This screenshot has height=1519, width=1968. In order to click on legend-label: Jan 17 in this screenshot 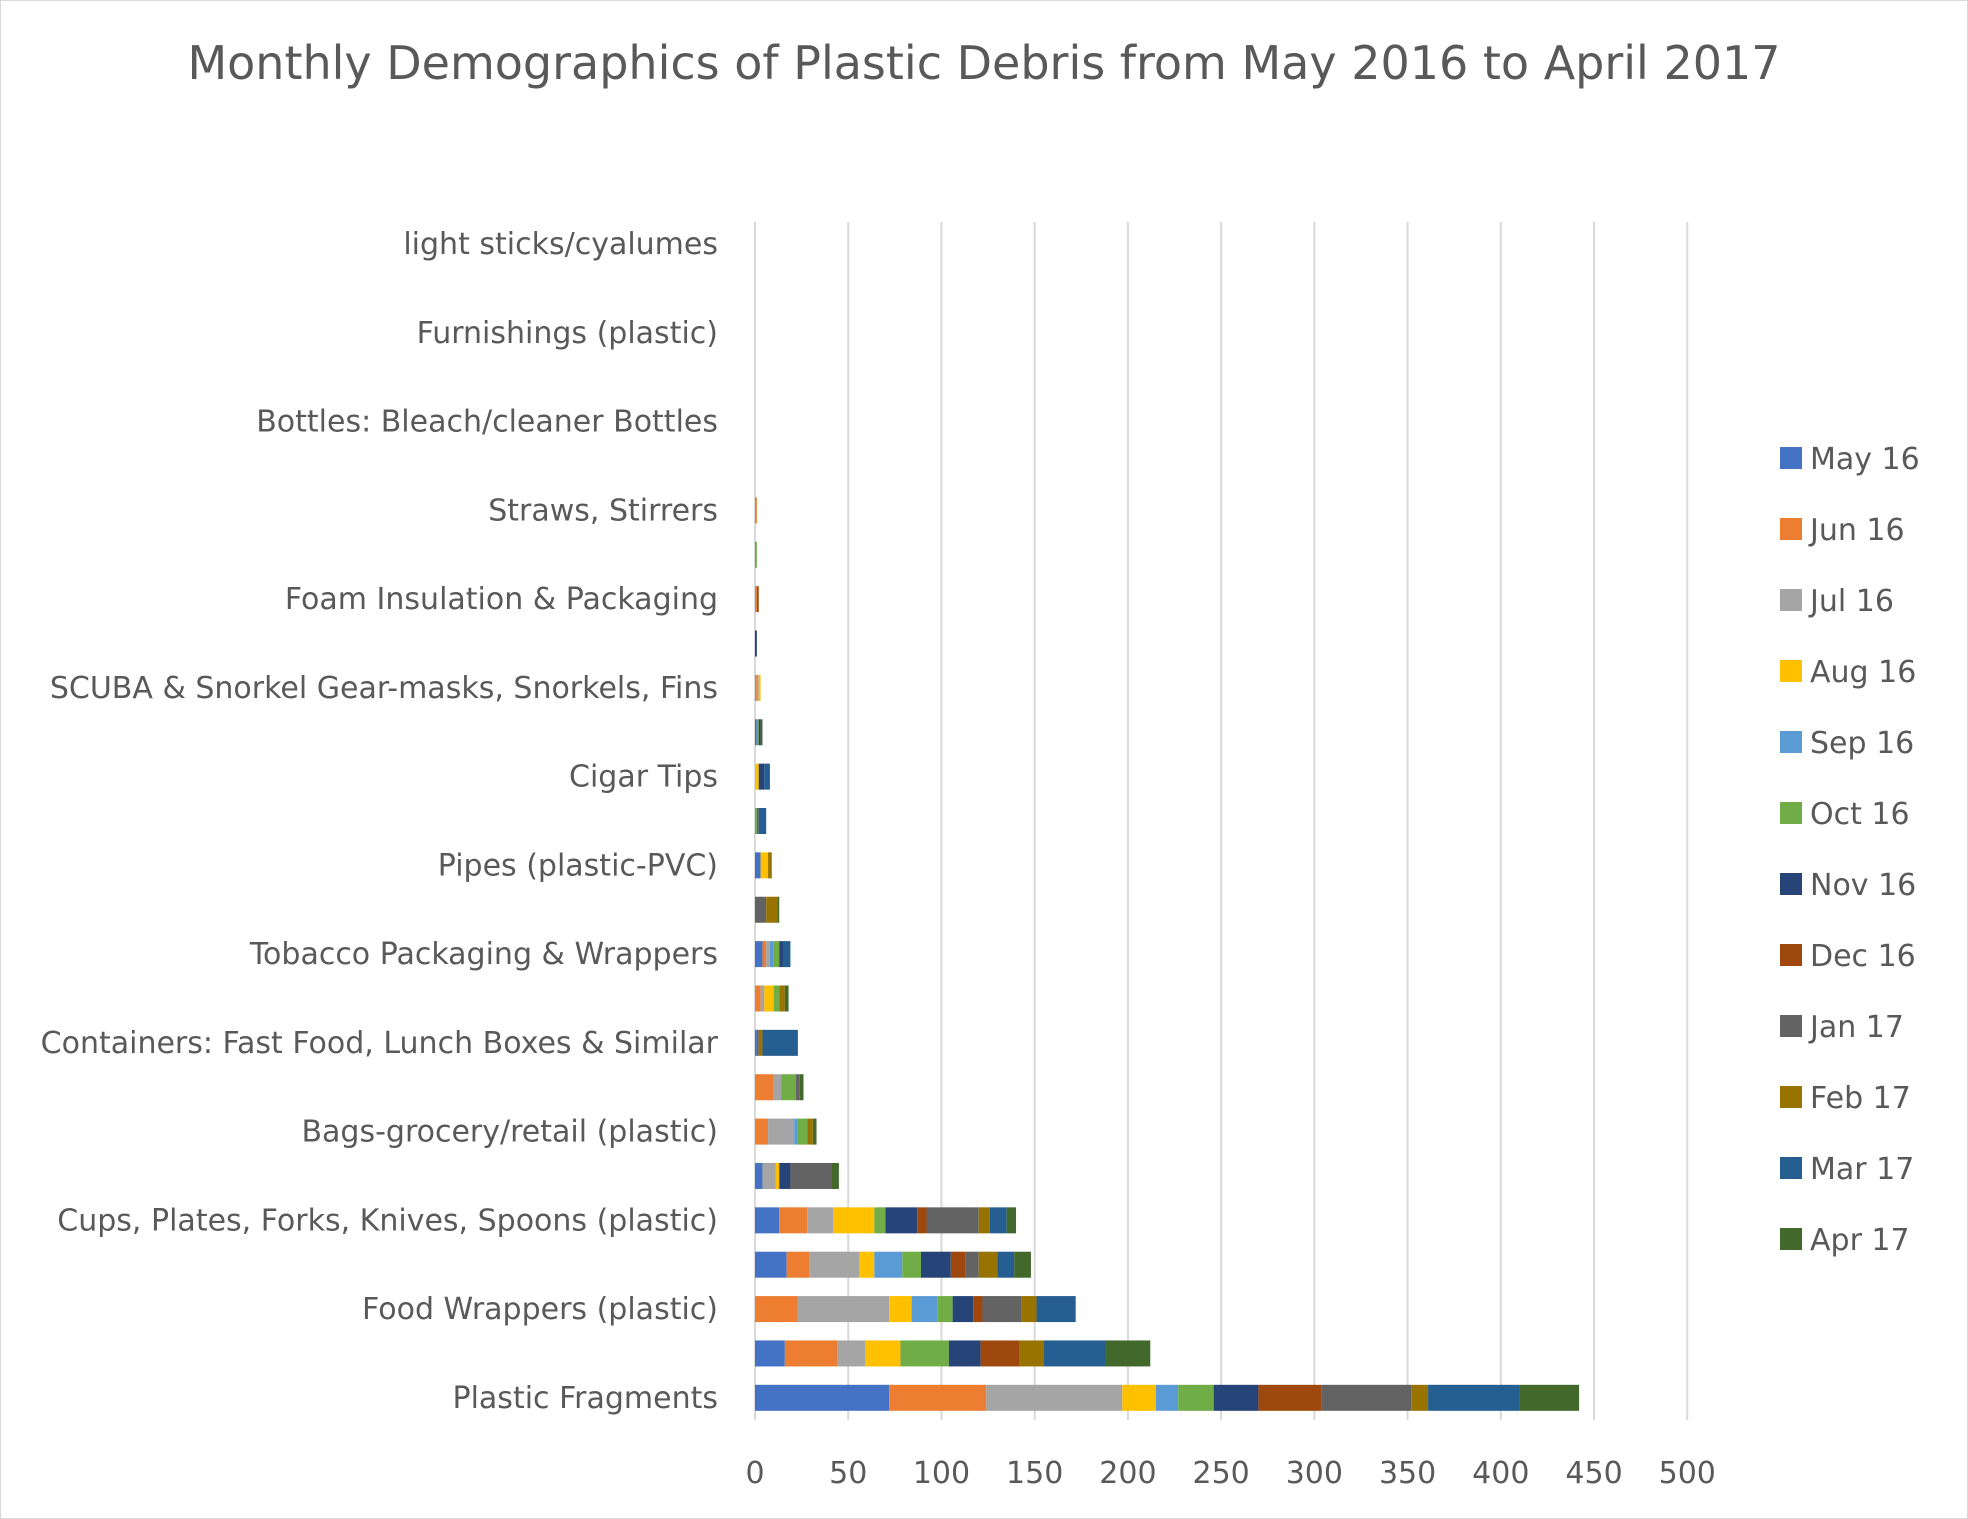, I will do `click(1856, 1027)`.